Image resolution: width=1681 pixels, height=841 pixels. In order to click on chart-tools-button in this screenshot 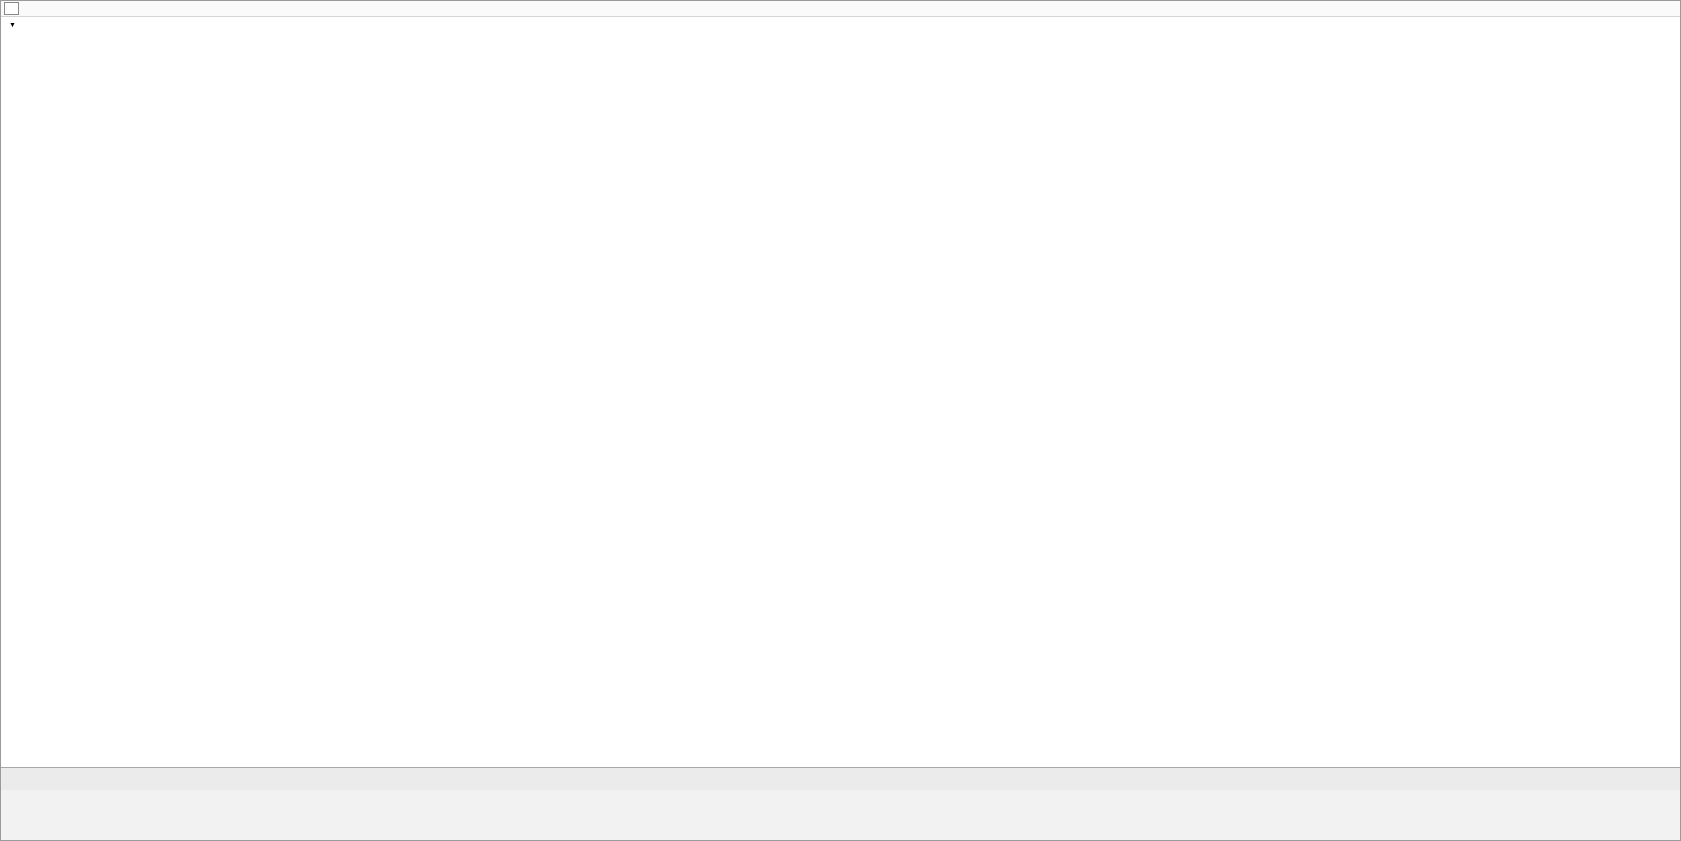, I will do `click(11, 8)`.